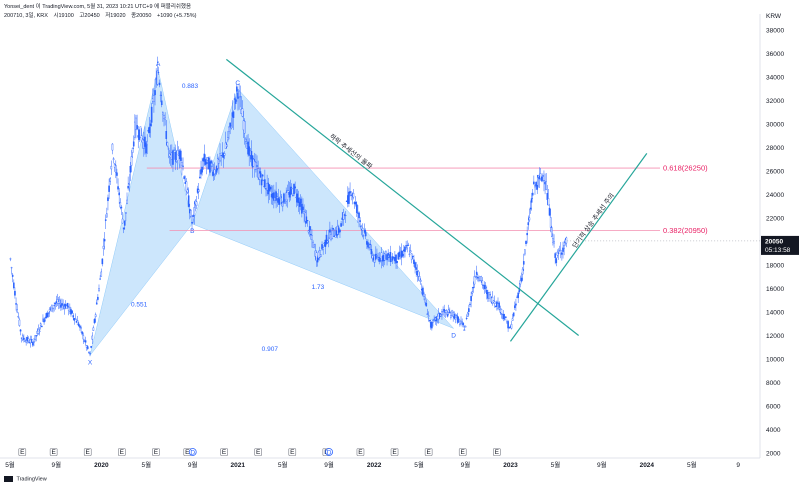 The image size is (800, 487). Describe the element at coordinates (775, 360) in the screenshot. I see `price-tick-label: 10000` at that location.